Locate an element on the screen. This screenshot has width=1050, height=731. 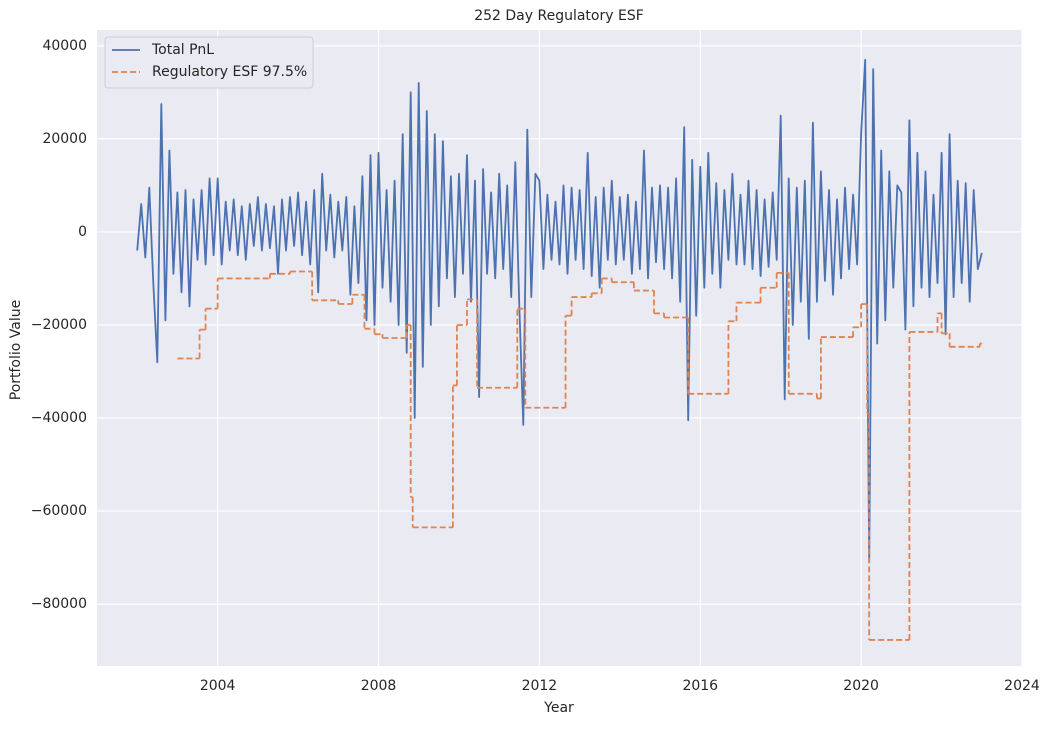
legend: Total PnL Regulatory ESF 97.5% is located at coordinates (209, 62).